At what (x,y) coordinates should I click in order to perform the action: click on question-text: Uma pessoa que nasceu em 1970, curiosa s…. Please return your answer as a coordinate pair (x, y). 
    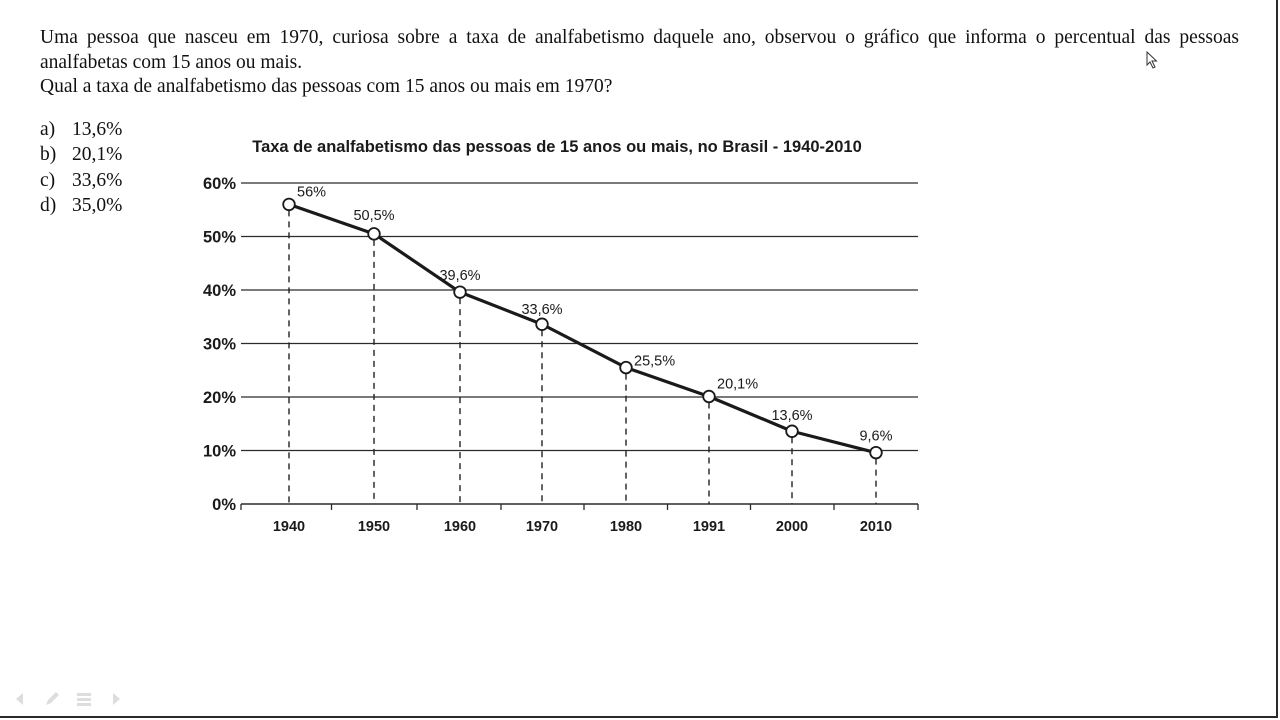
    Looking at the image, I should click on (639, 63).